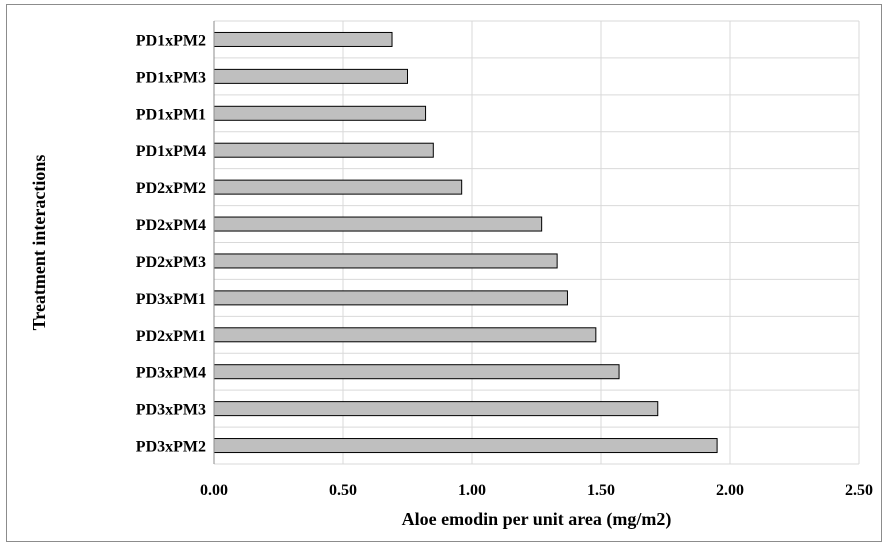  I want to click on x-tick-label: 1.50, so click(601, 490).